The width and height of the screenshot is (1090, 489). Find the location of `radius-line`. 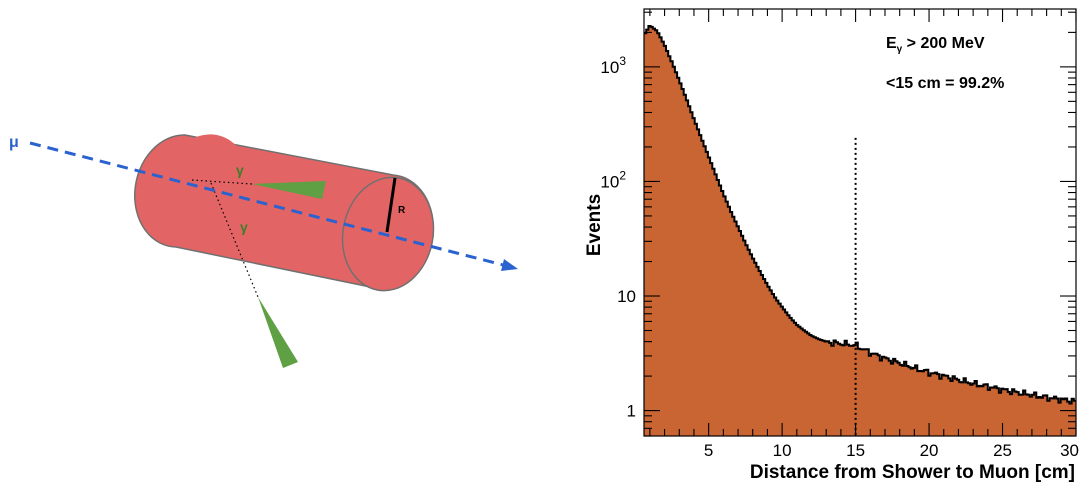

radius-line is located at coordinates (391, 205).